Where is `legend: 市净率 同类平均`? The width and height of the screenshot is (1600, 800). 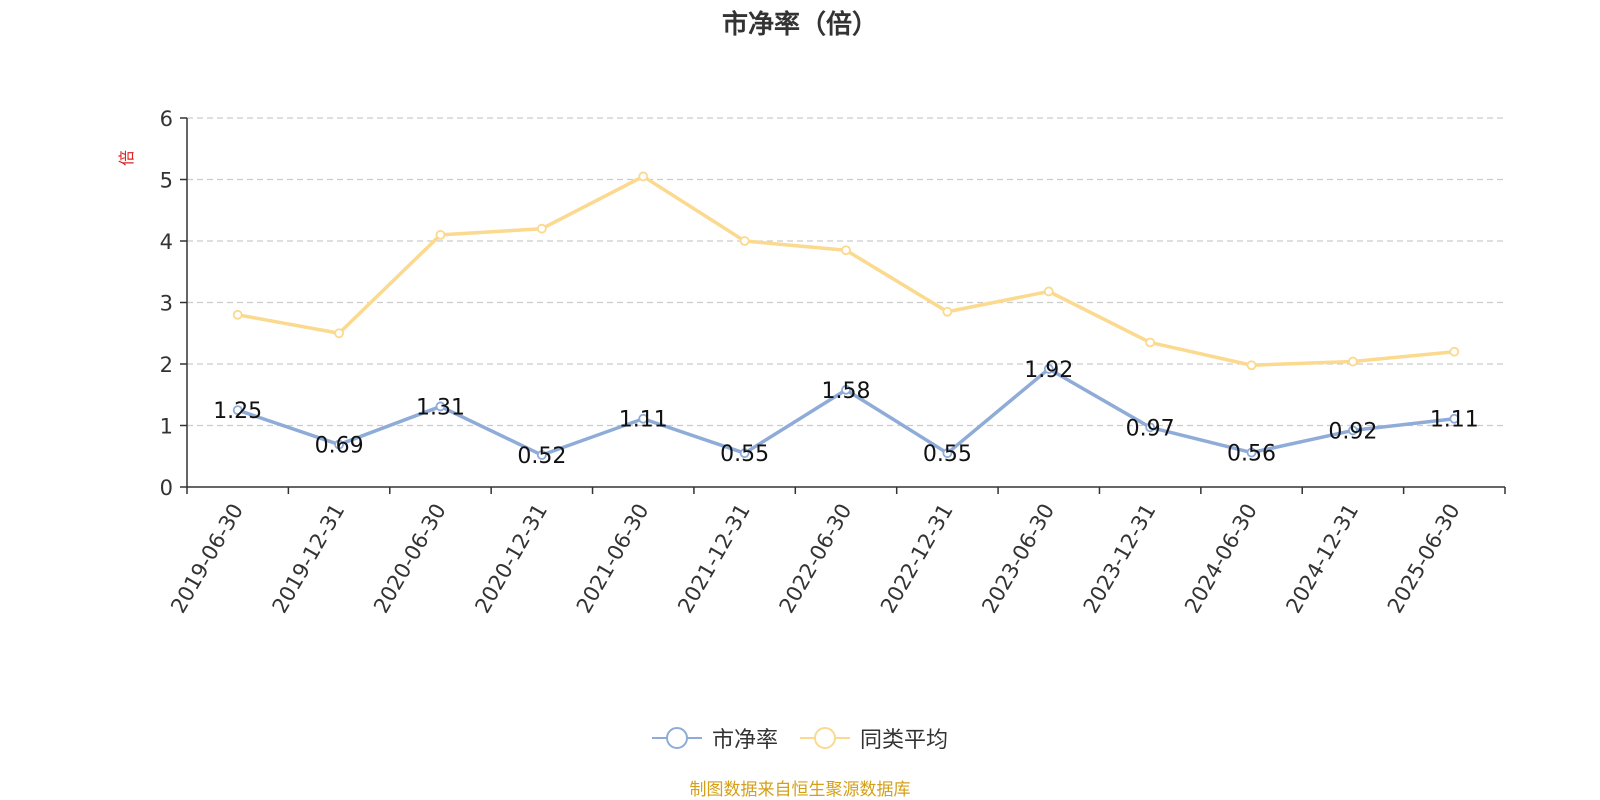
legend: 市净率 同类平均 is located at coordinates (800, 738).